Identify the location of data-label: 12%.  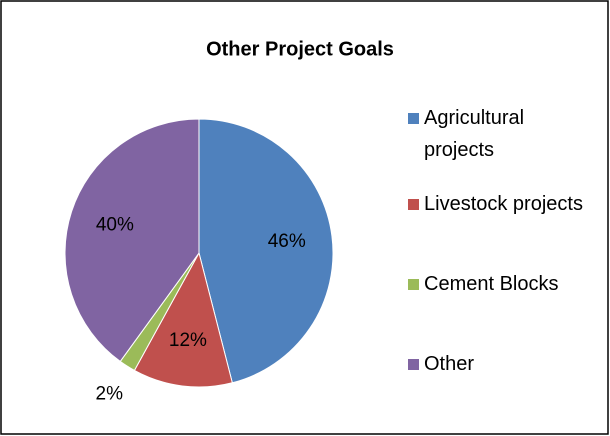
(188, 340).